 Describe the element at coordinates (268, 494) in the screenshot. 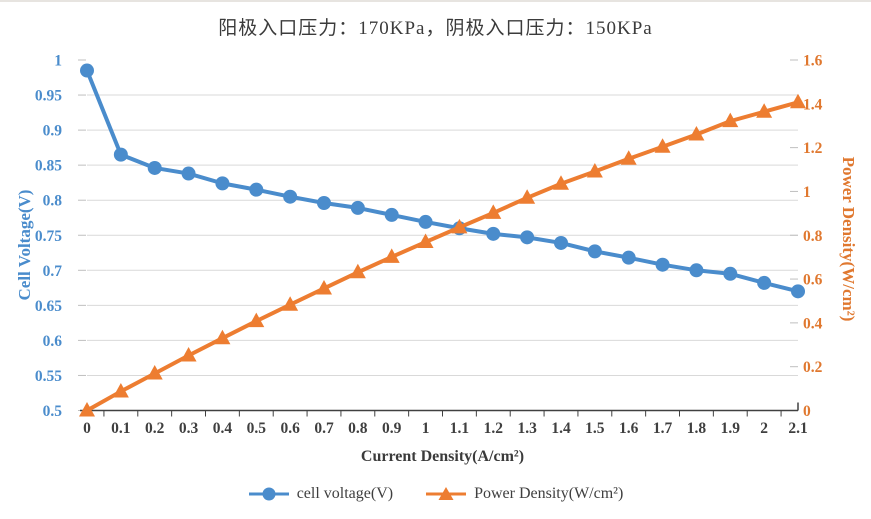

I see `line-circle-marker-icon` at that location.